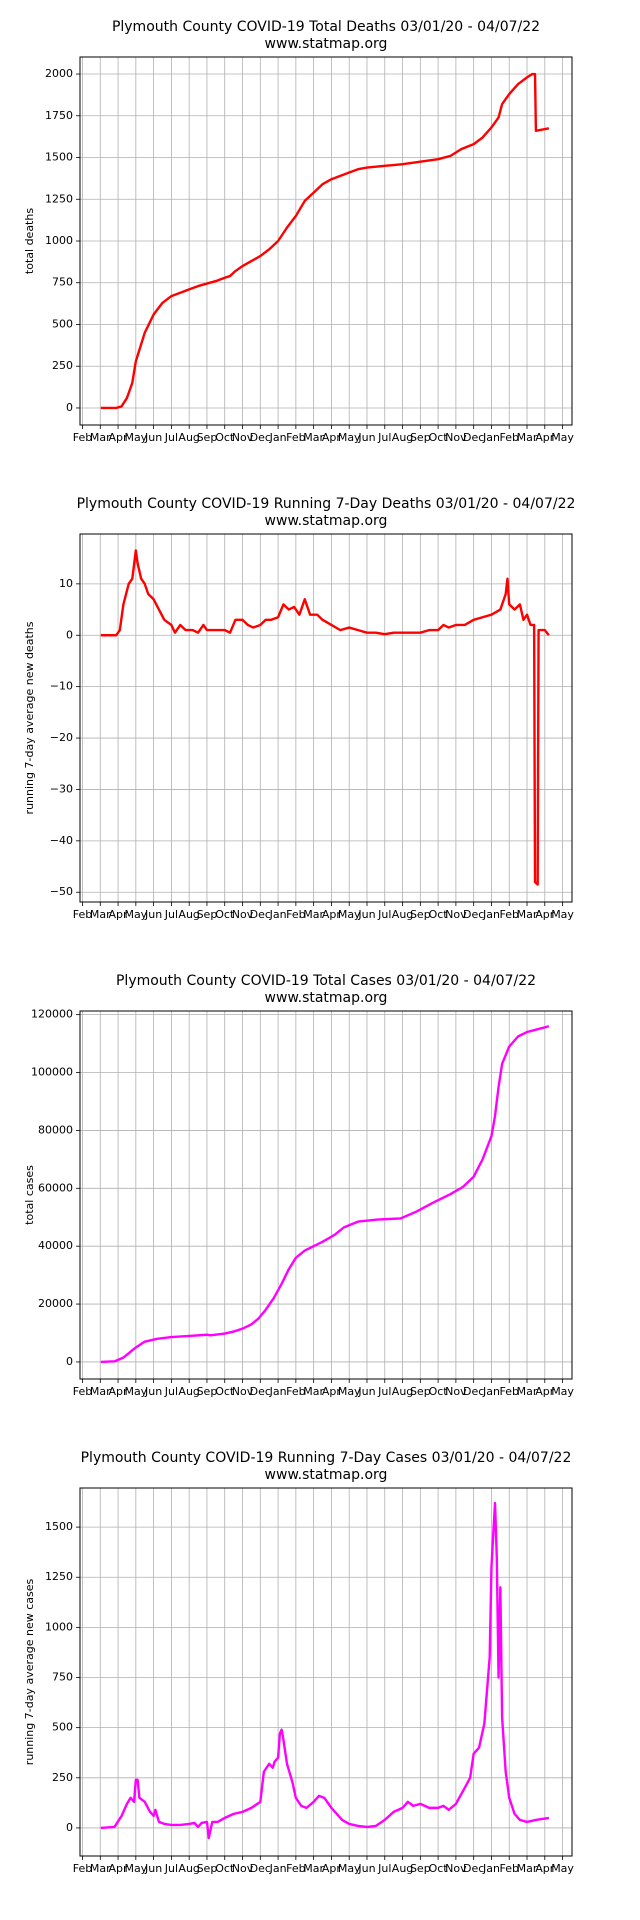  What do you see at coordinates (59, 198) in the screenshot?
I see `y-tick-label: 1250` at bounding box center [59, 198].